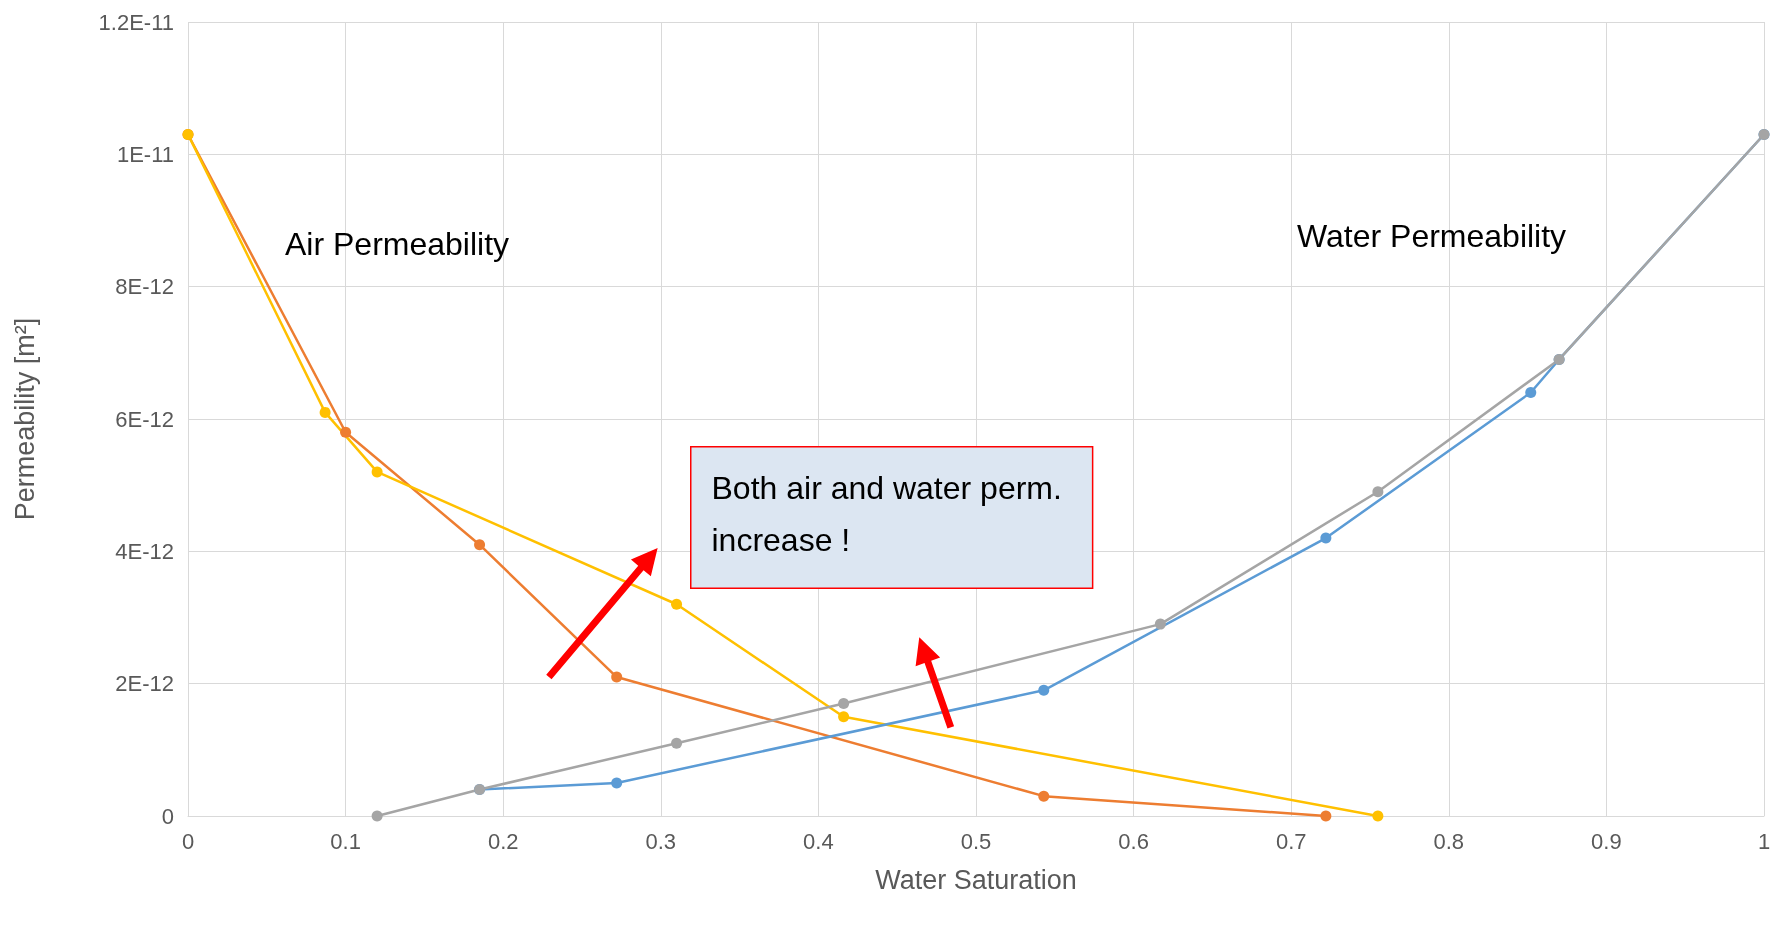 The image size is (1783, 926). Describe the element at coordinates (976, 879) in the screenshot. I see `x-axis-title: Water Saturation` at that location.